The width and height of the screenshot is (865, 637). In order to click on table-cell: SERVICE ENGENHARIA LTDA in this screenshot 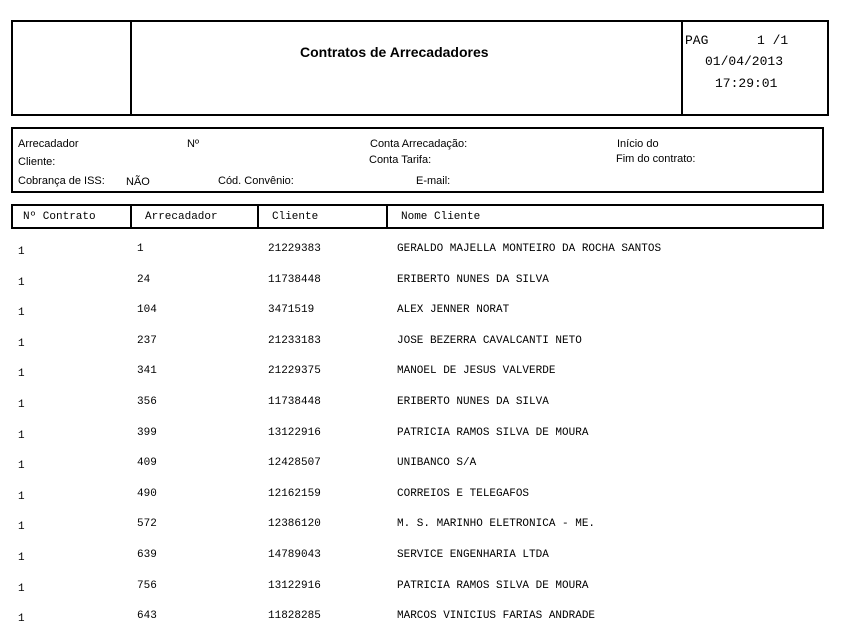, I will do `click(473, 555)`.